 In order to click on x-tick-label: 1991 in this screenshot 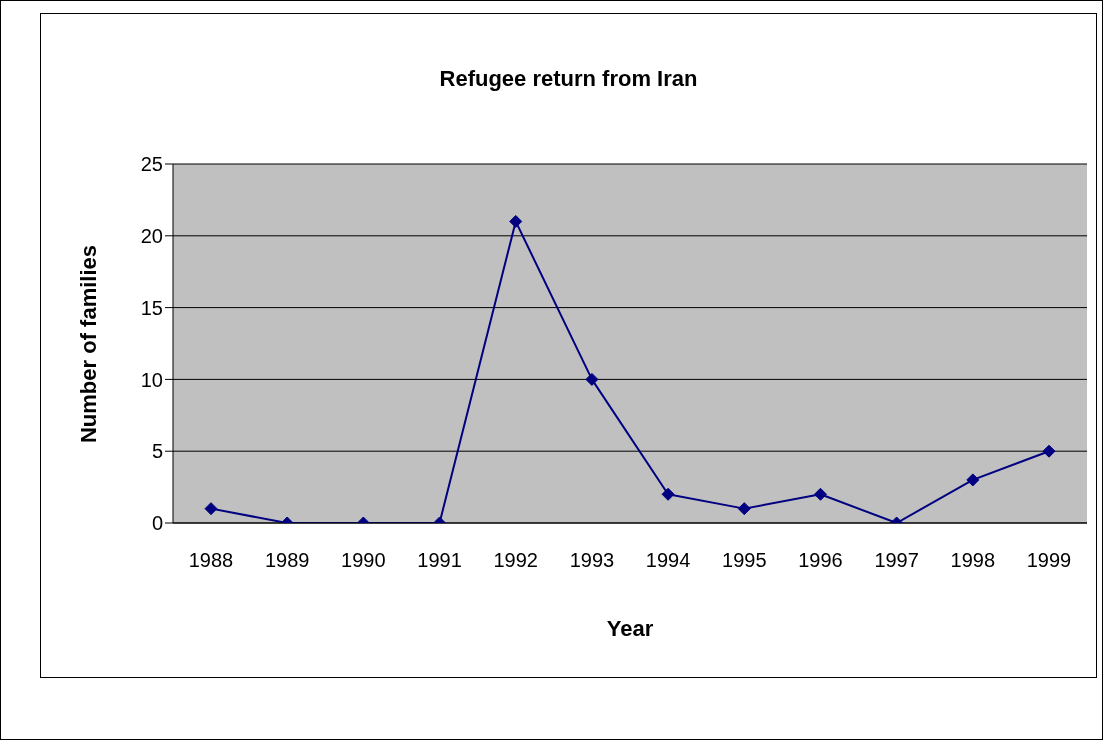, I will do `click(439, 560)`.